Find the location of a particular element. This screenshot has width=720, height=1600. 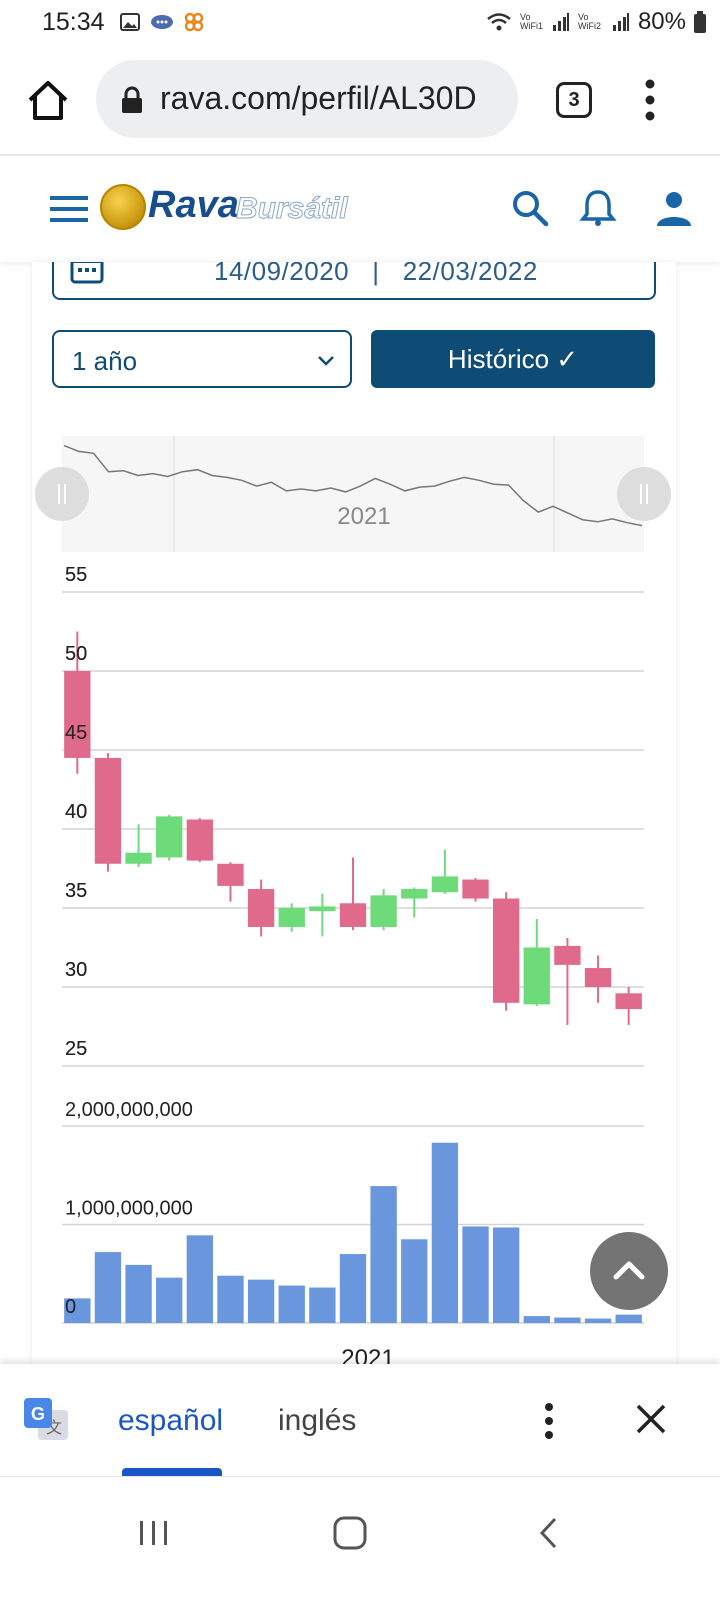

price-tick-label: 30 is located at coordinates (76, 970).